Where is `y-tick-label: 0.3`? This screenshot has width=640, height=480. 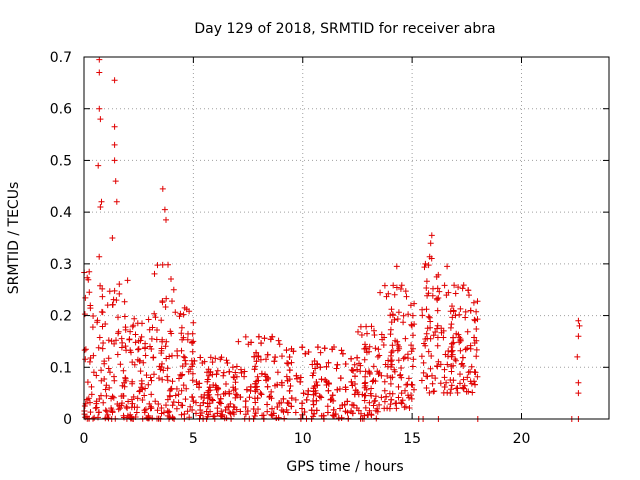 y-tick-label: 0.3 is located at coordinates (61, 265).